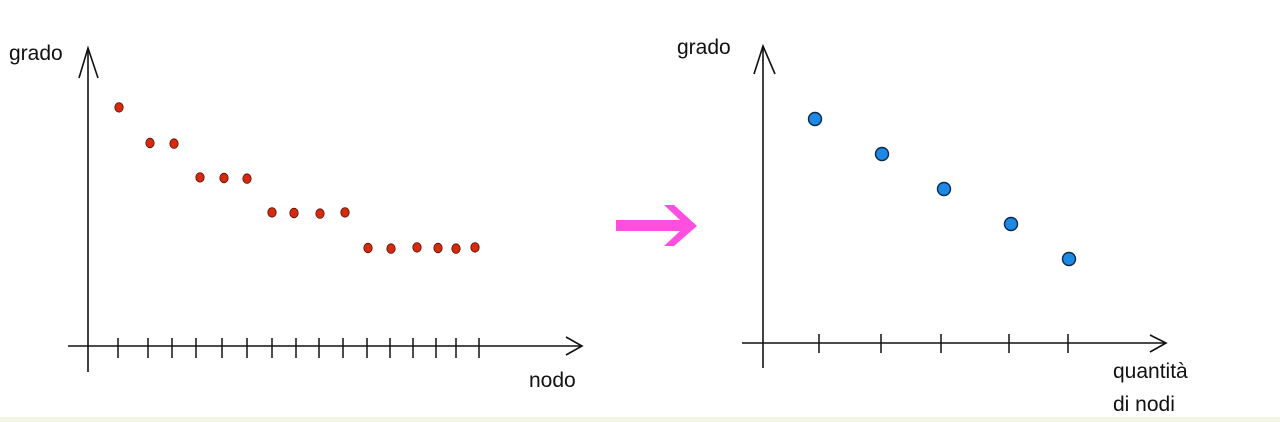 This screenshot has height=422, width=1280. What do you see at coordinates (88, 62) in the screenshot?
I see `left-y-axis-arrowhead` at bounding box center [88, 62].